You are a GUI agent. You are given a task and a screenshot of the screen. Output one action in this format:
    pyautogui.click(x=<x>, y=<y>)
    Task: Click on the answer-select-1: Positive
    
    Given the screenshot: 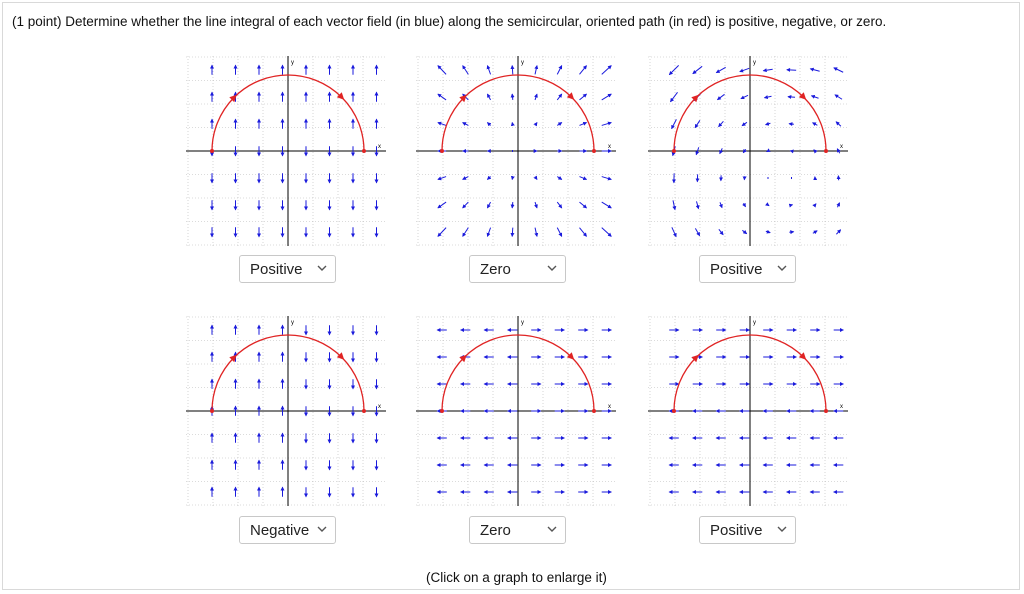 What is the action you would take?
    pyautogui.click(x=287, y=269)
    